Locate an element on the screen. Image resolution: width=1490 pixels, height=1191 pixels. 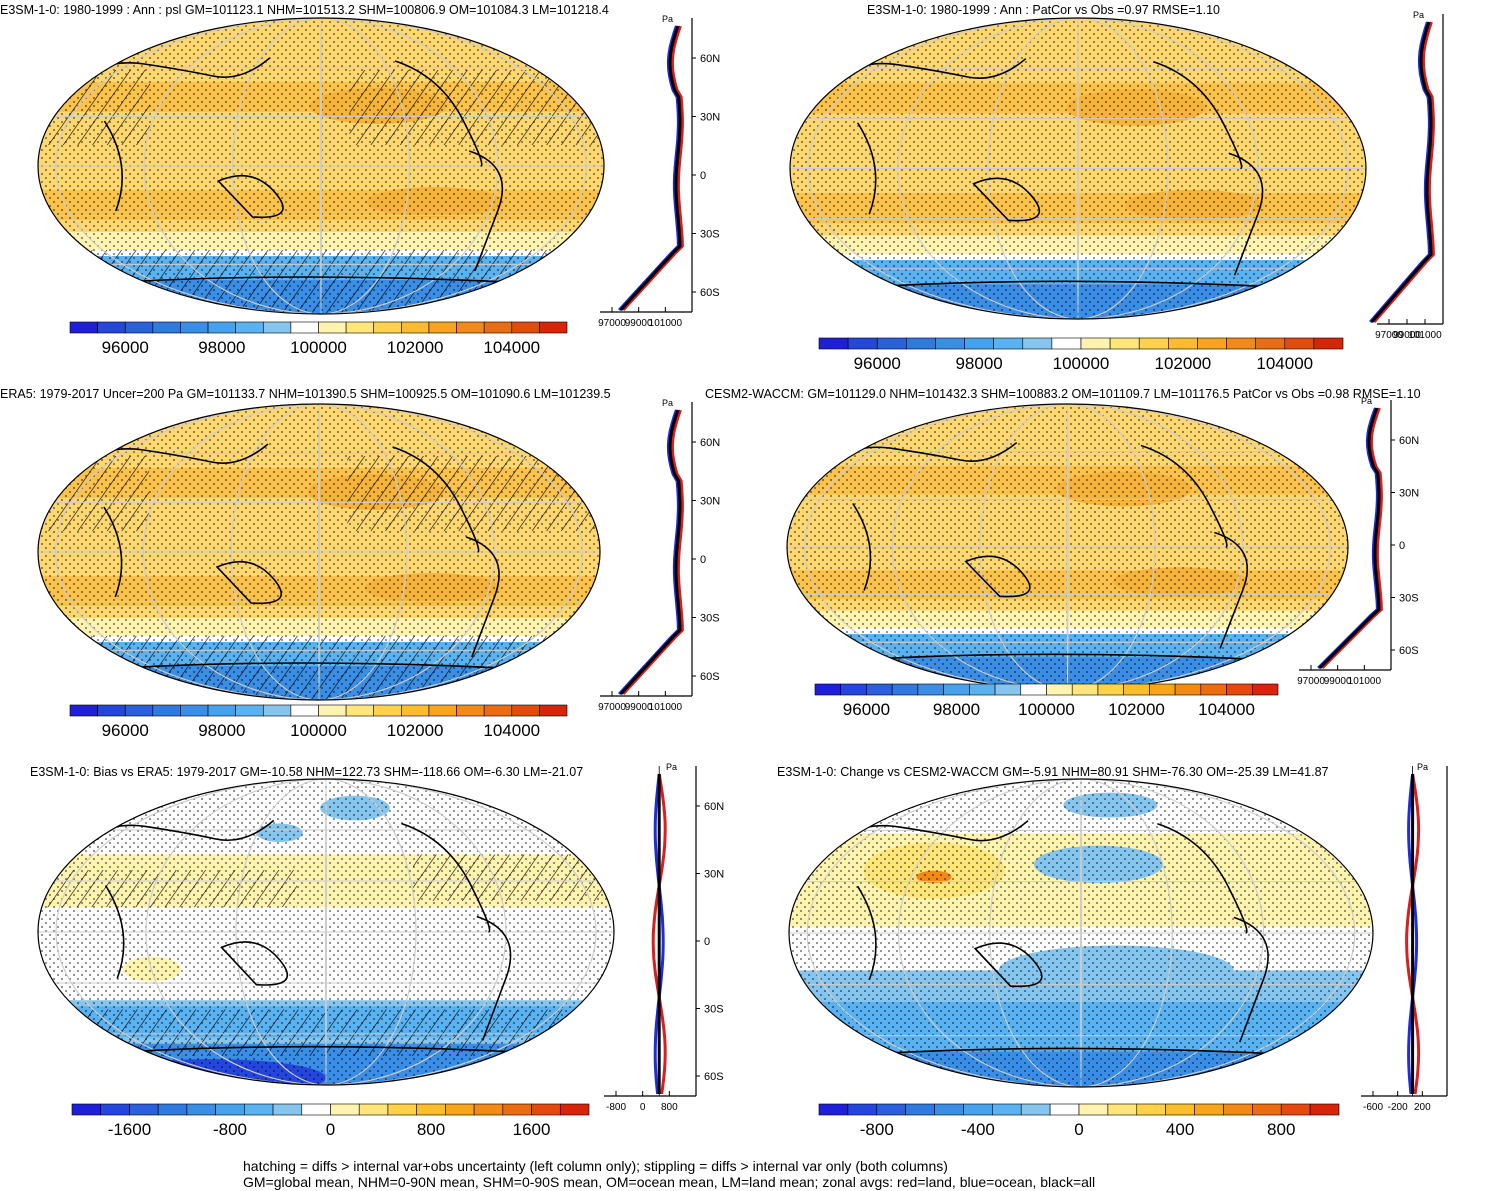
map-model-psl is located at coordinates (321, 166).